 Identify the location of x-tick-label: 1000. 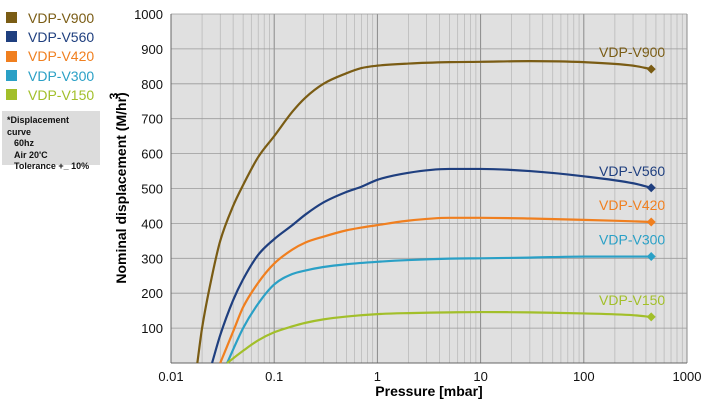
(687, 376).